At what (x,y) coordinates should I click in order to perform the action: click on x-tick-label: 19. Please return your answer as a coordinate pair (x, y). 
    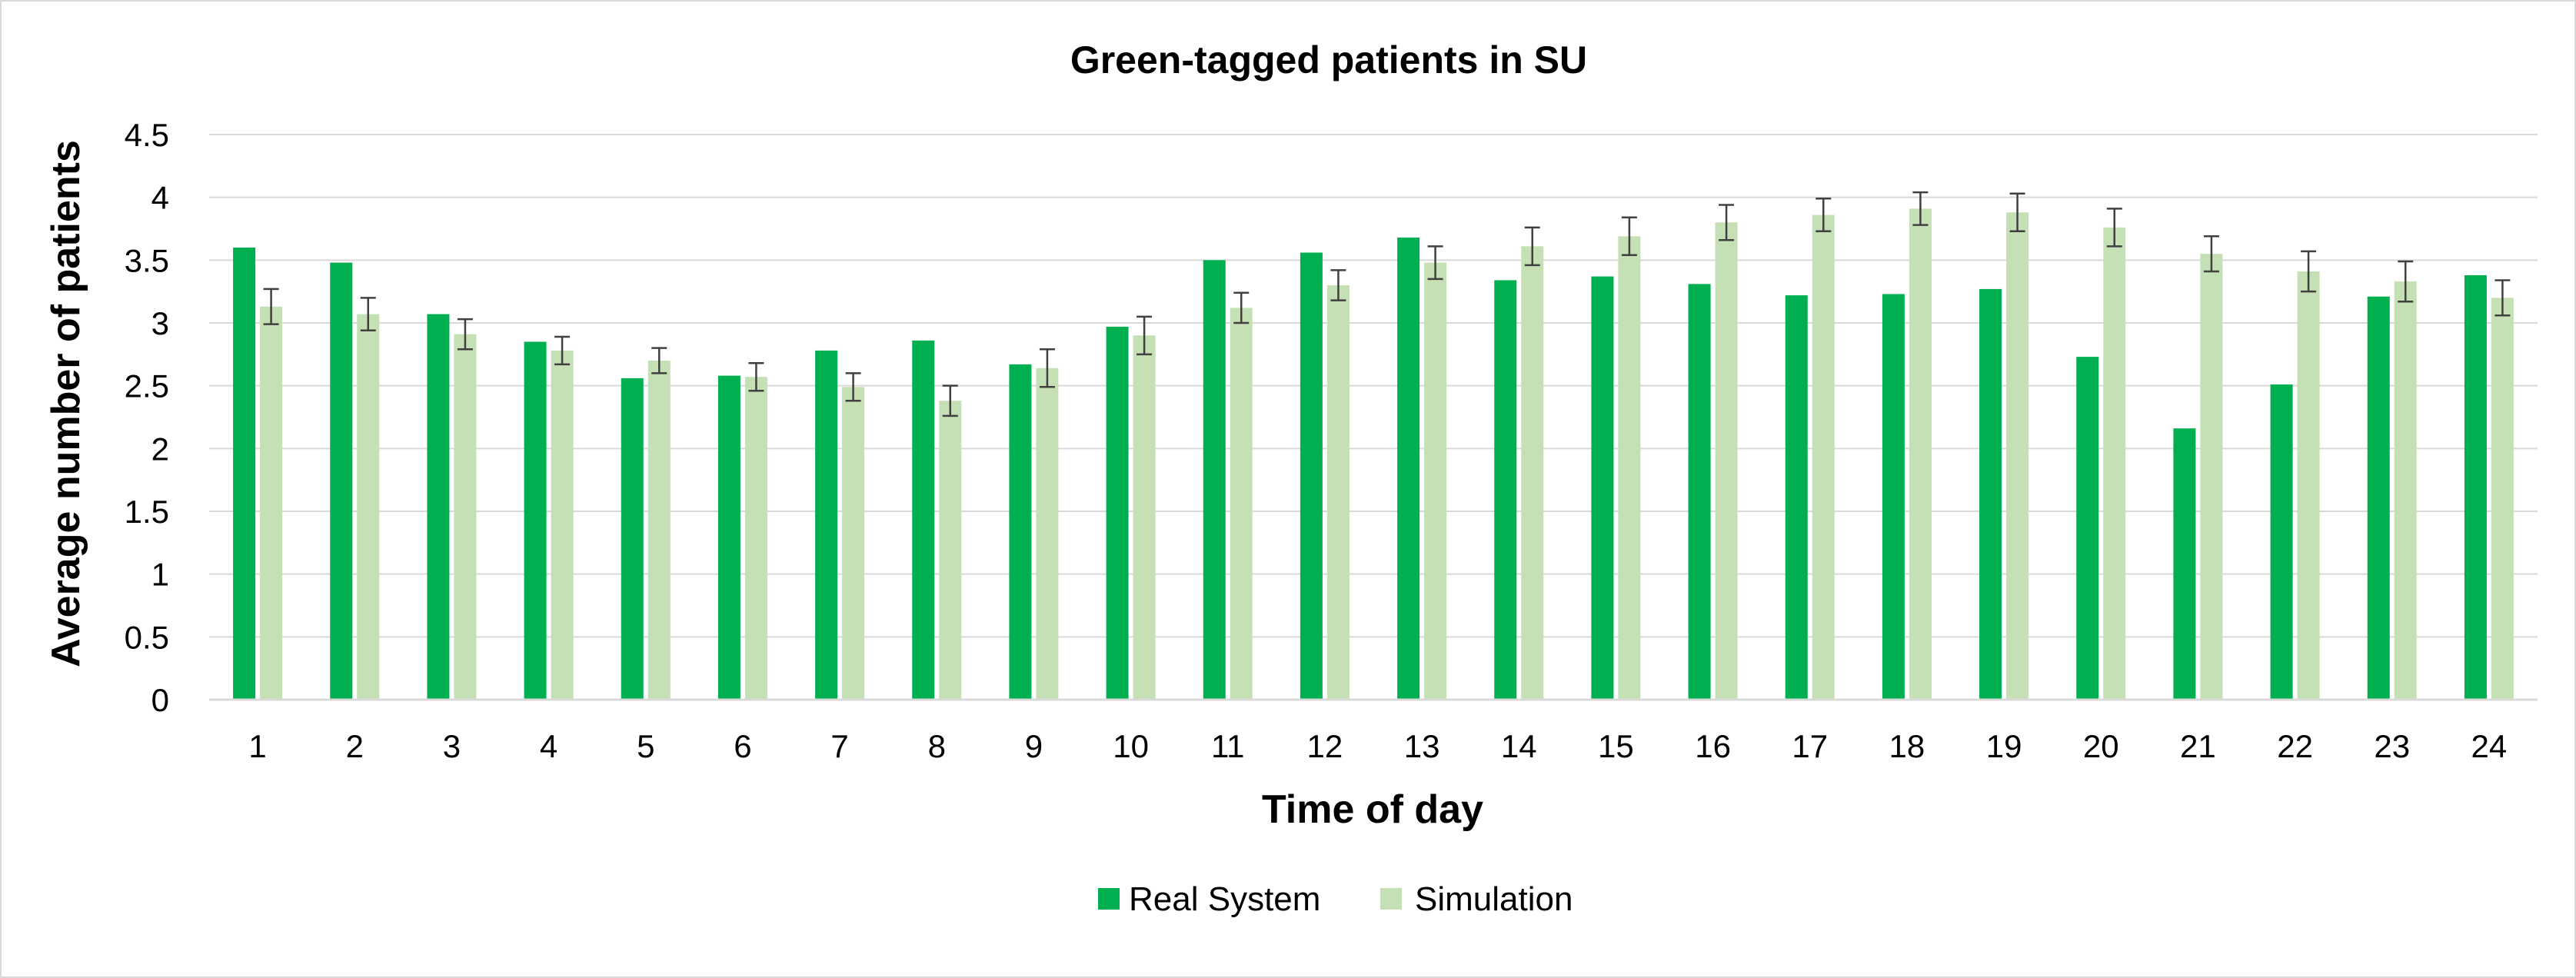
    Looking at the image, I should click on (2004, 746).